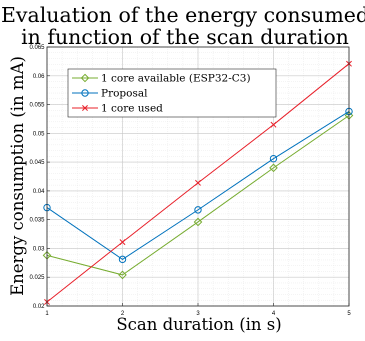  What do you see at coordinates (198, 314) in the screenshot?
I see `x-tick-label: 3` at bounding box center [198, 314].